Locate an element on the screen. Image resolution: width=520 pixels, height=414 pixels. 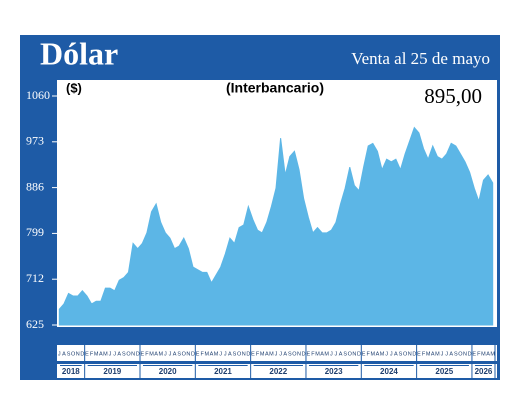
year-label: 2023 is located at coordinates (334, 371).